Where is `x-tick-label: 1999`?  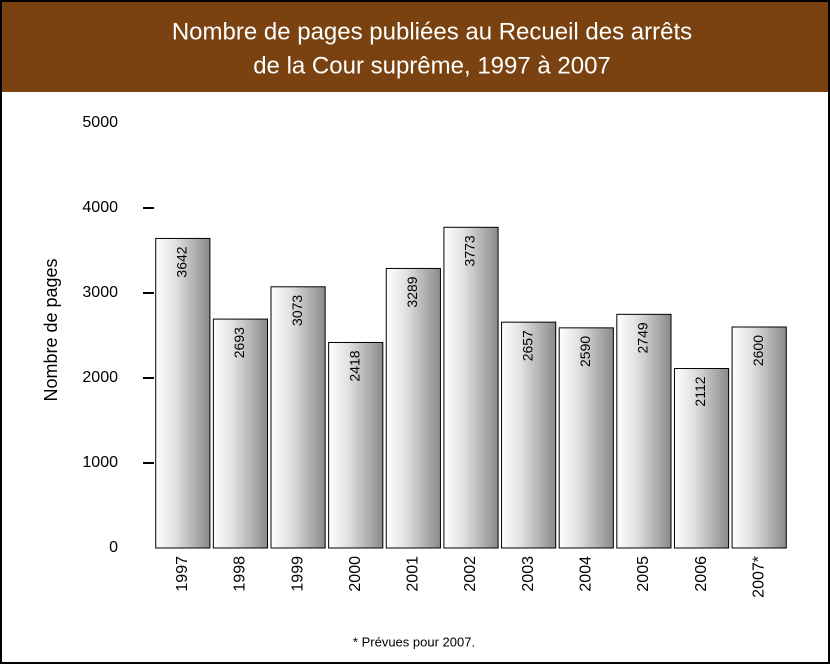
x-tick-label: 1999 is located at coordinates (297, 574).